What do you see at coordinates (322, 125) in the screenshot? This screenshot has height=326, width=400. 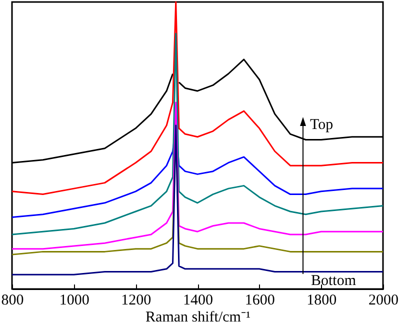 I see `annotation: Top` at bounding box center [322, 125].